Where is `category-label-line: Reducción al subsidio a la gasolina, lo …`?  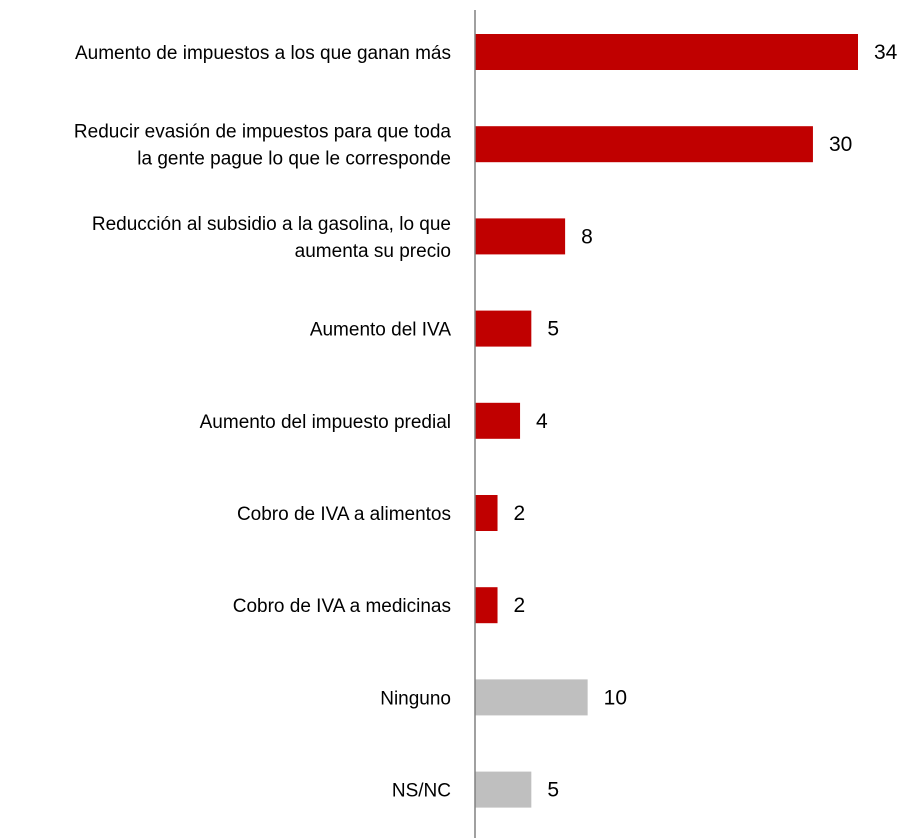
category-label-line: Reducción al subsidio a la gasolina, lo … is located at coordinates (271, 224).